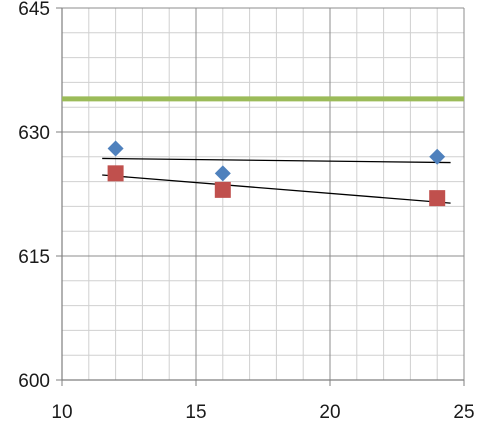  I want to click on trendlines, so click(276, 180).